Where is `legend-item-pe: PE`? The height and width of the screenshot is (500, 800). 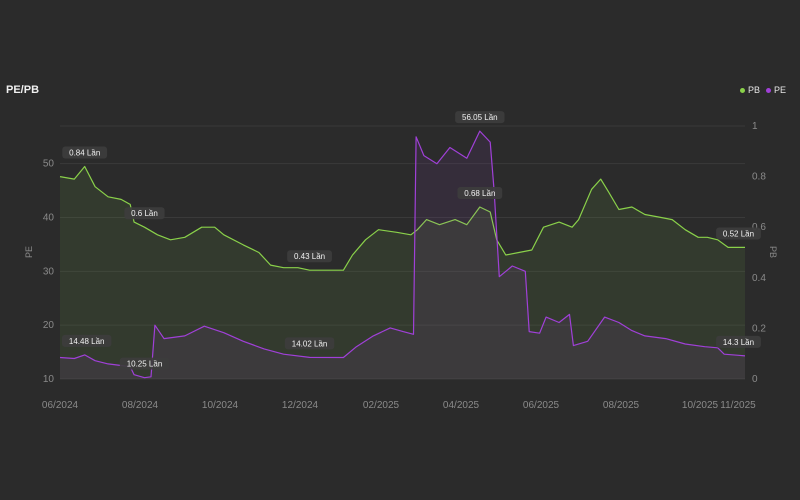 legend-item-pe: PE is located at coordinates (775, 90).